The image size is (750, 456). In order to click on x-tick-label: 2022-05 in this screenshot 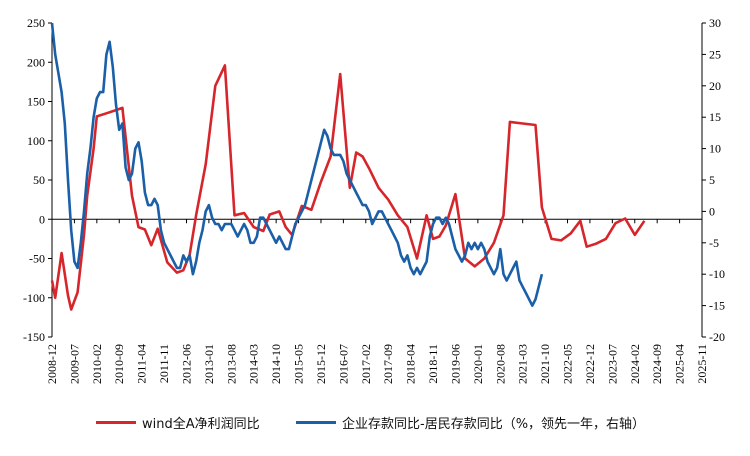, I will do `click(568, 364)`.